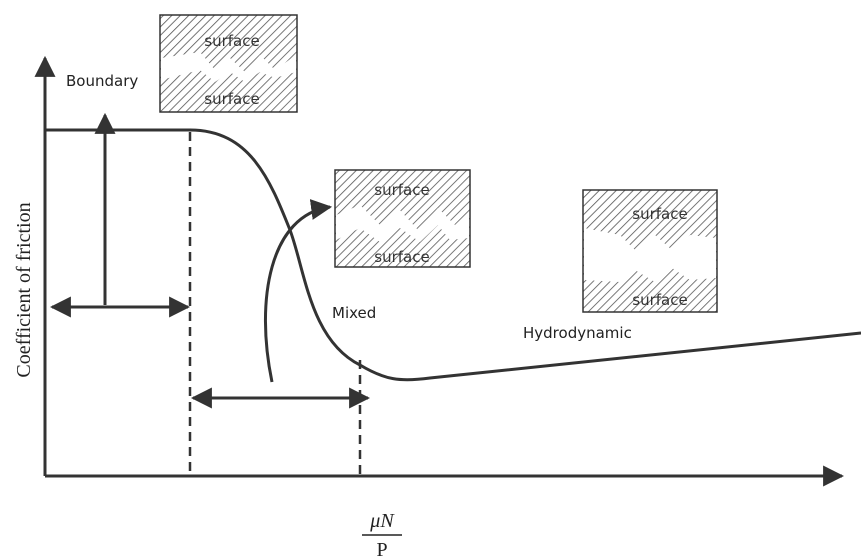 The height and width of the screenshot is (559, 861). Describe the element at coordinates (354, 313) in the screenshot. I see `regime-label: Mixed` at that location.